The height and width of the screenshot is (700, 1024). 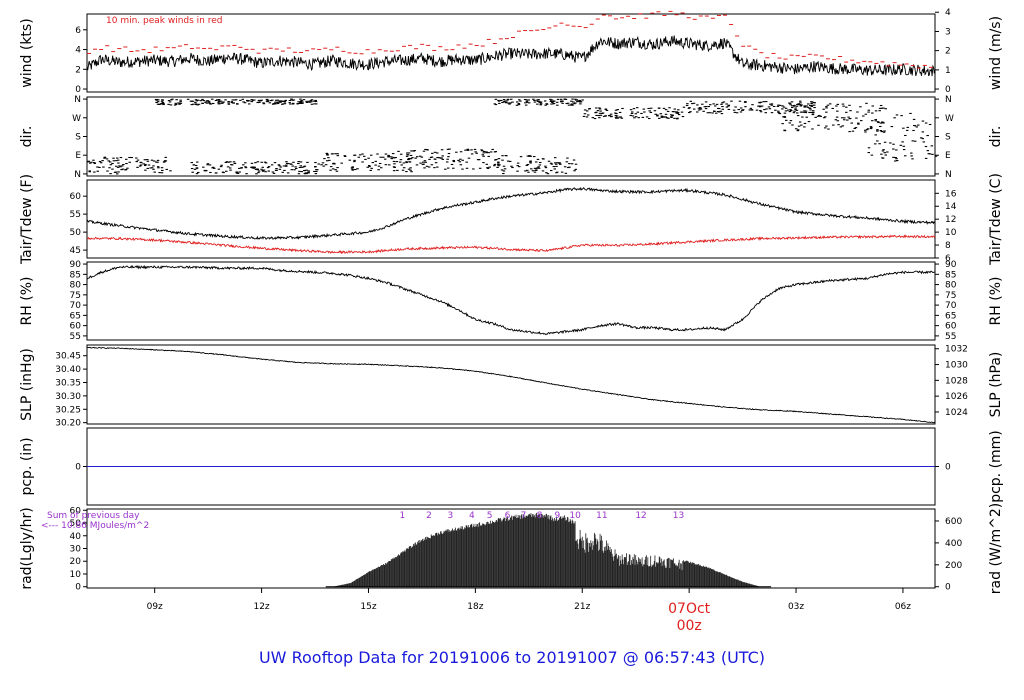 What do you see at coordinates (475, 607) in the screenshot?
I see `x-tick-label: 18z` at bounding box center [475, 607].